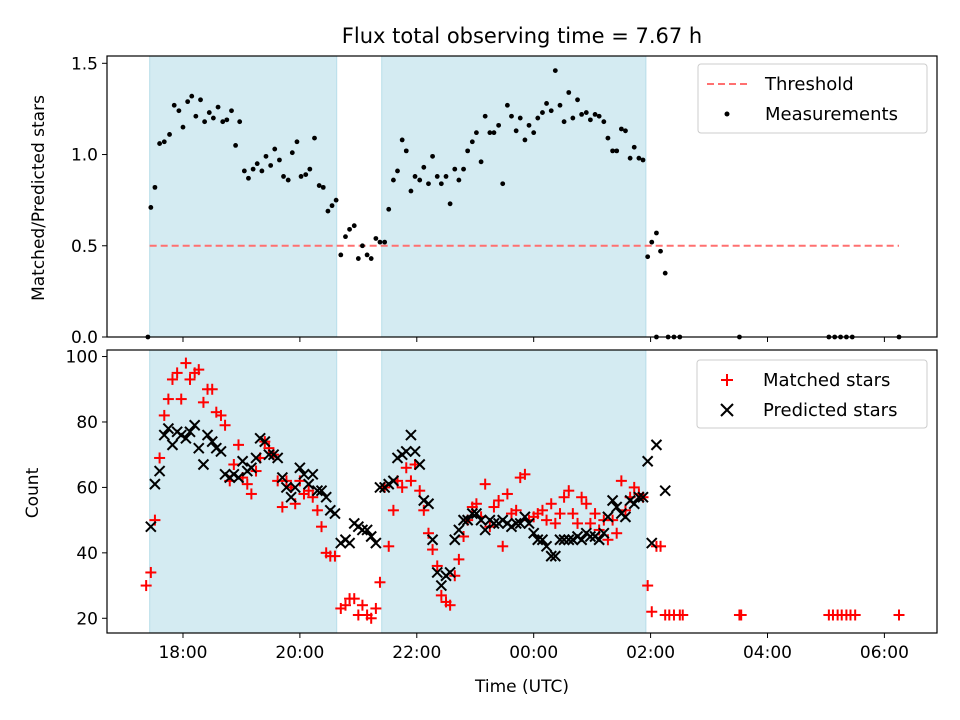 The width and height of the screenshot is (960, 720). What do you see at coordinates (812, 98) in the screenshot?
I see `top-legend-box` at bounding box center [812, 98].